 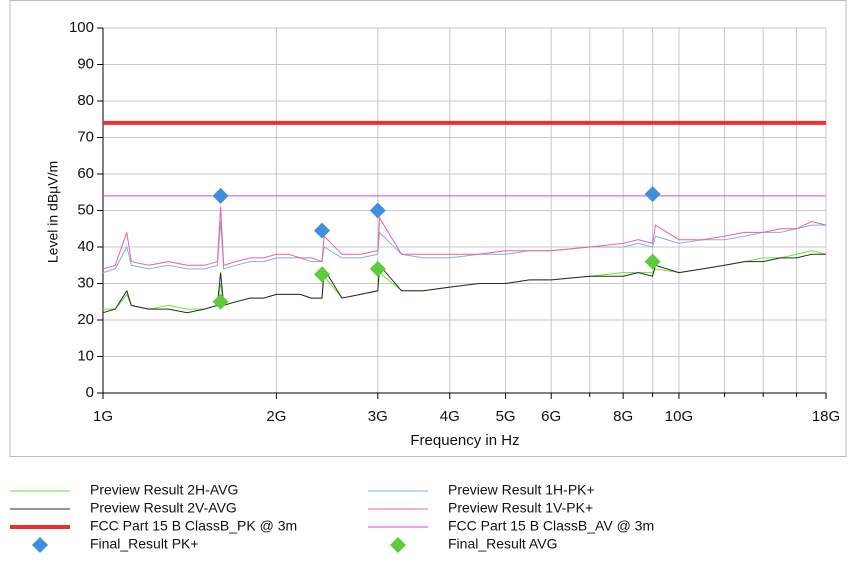 What do you see at coordinates (826, 416) in the screenshot?
I see `x-tick-label: 18G` at bounding box center [826, 416].